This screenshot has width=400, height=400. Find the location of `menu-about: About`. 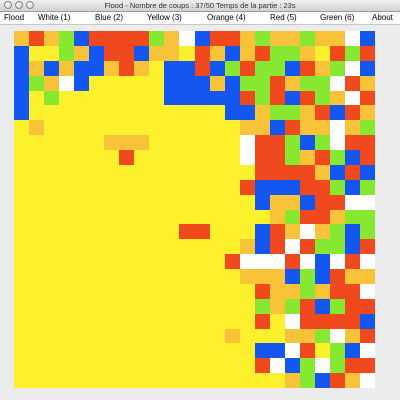

menu-about: About is located at coordinates (382, 17).